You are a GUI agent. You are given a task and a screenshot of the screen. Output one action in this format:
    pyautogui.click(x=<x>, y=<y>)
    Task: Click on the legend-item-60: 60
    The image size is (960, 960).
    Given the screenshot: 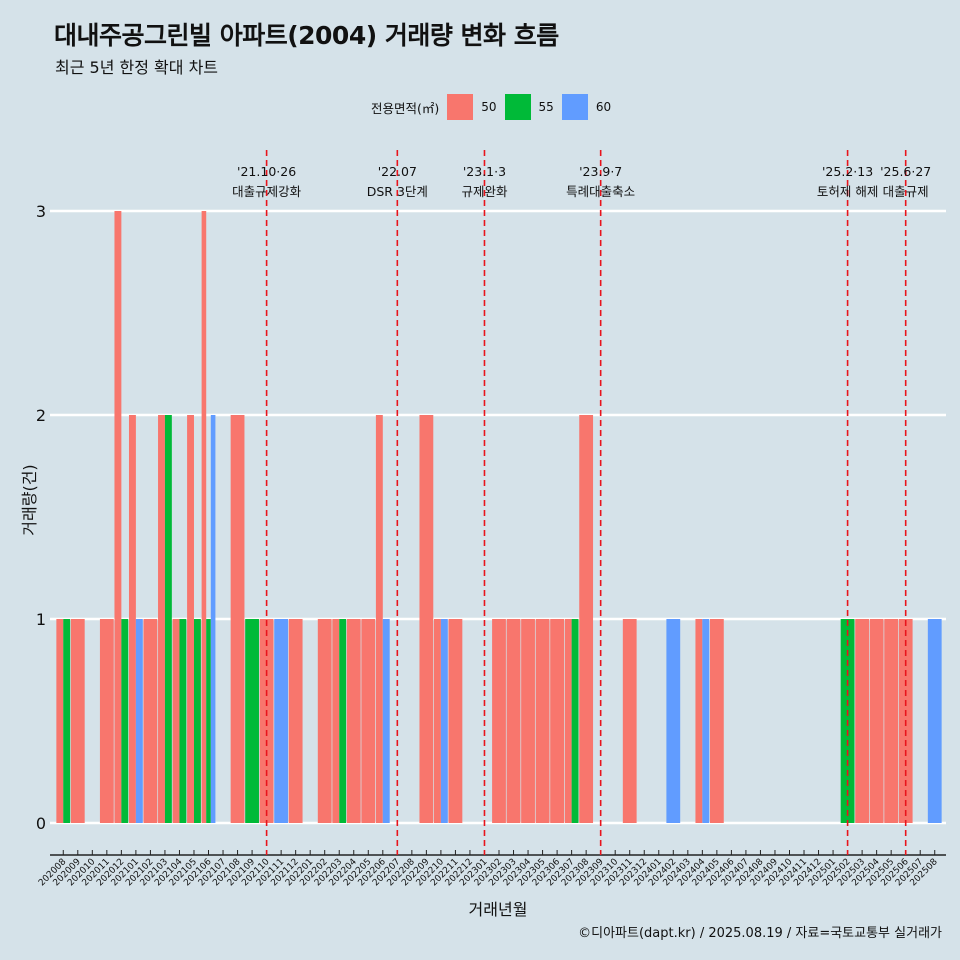 What is the action you would take?
    pyautogui.click(x=586, y=107)
    